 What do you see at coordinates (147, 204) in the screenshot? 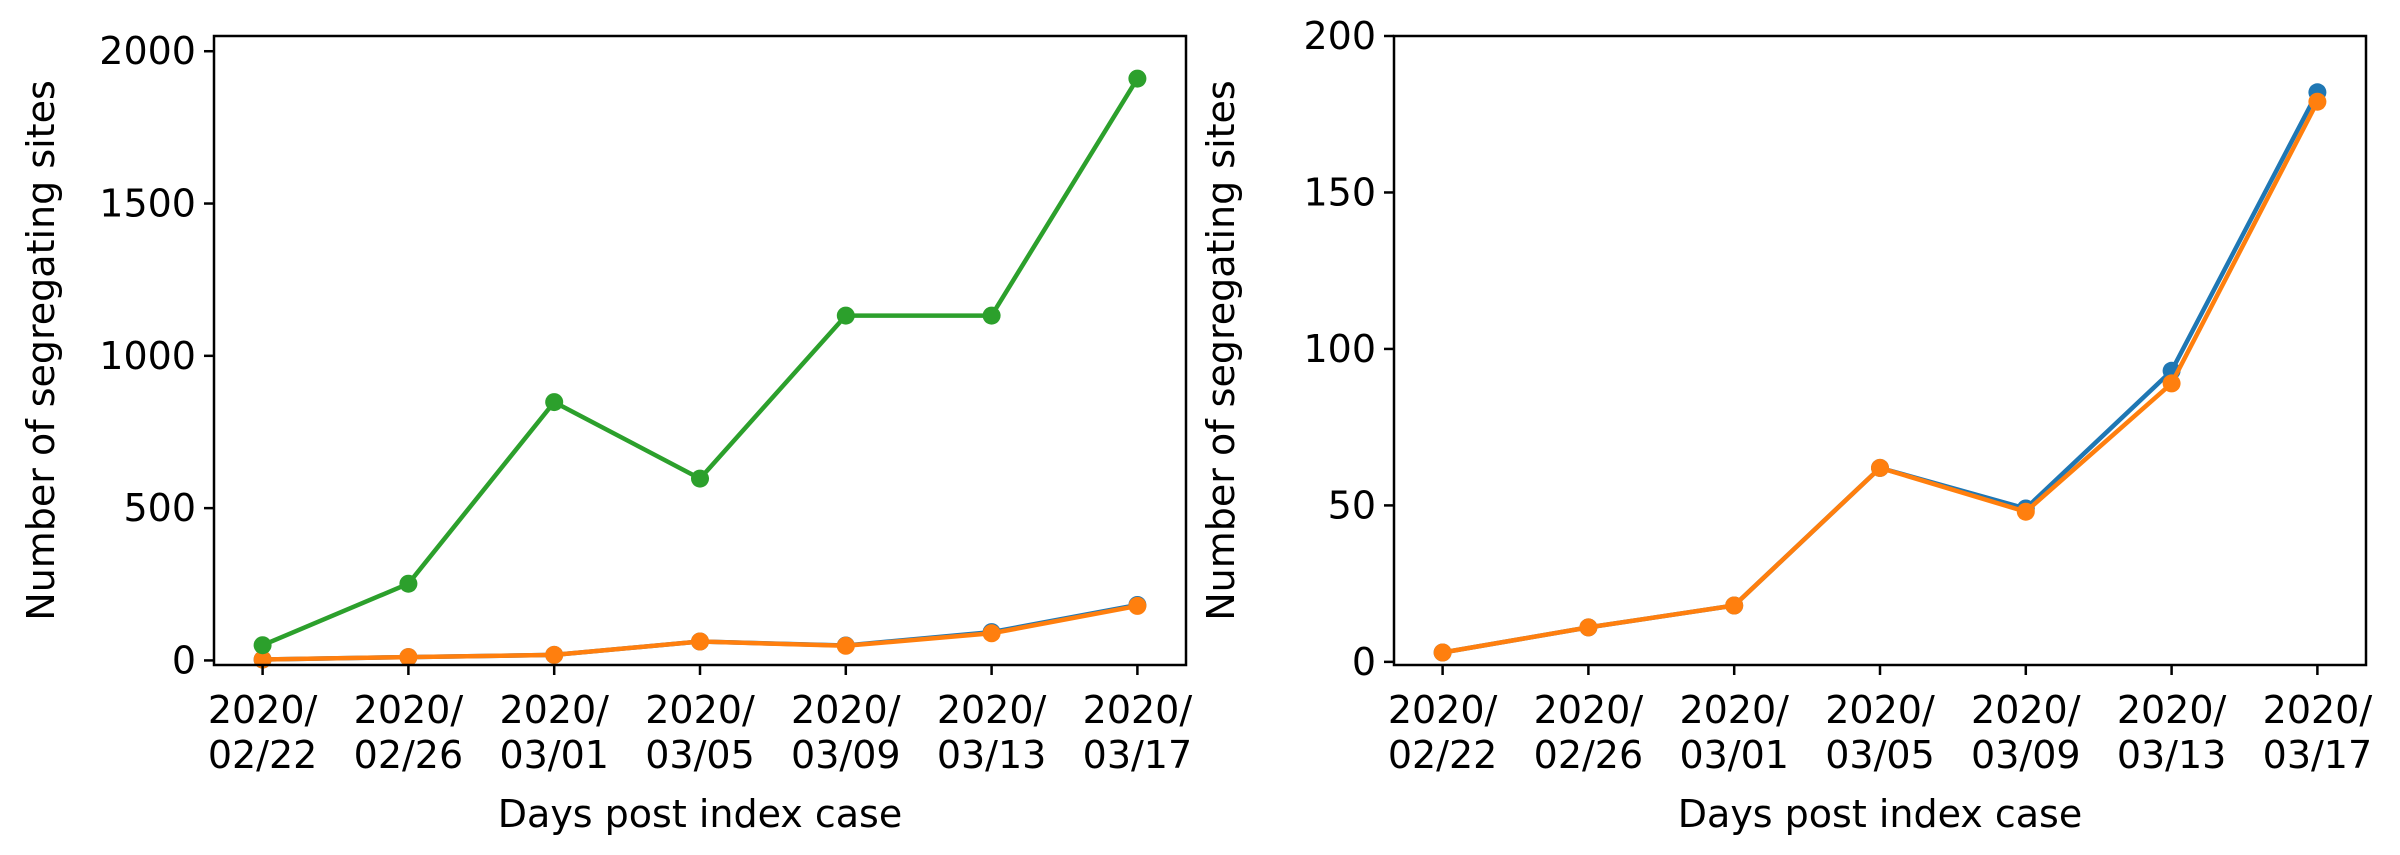
I see `y-tick-label: 1500` at bounding box center [147, 204].